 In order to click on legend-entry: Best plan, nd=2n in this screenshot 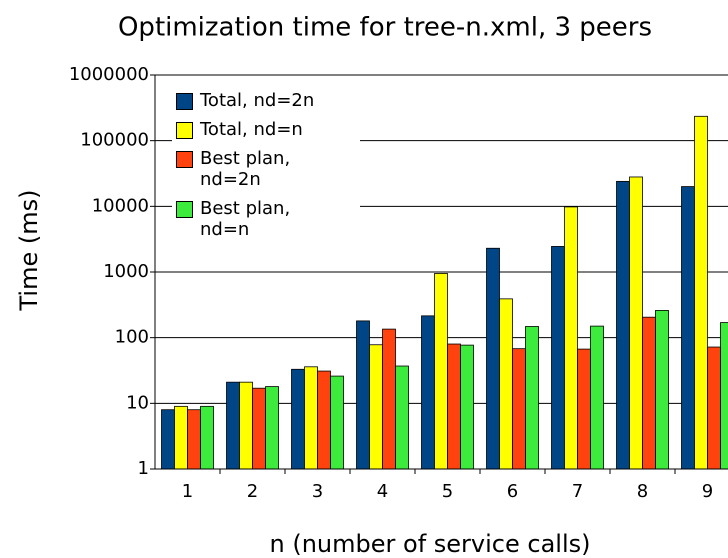, I will do `click(266, 169)`.